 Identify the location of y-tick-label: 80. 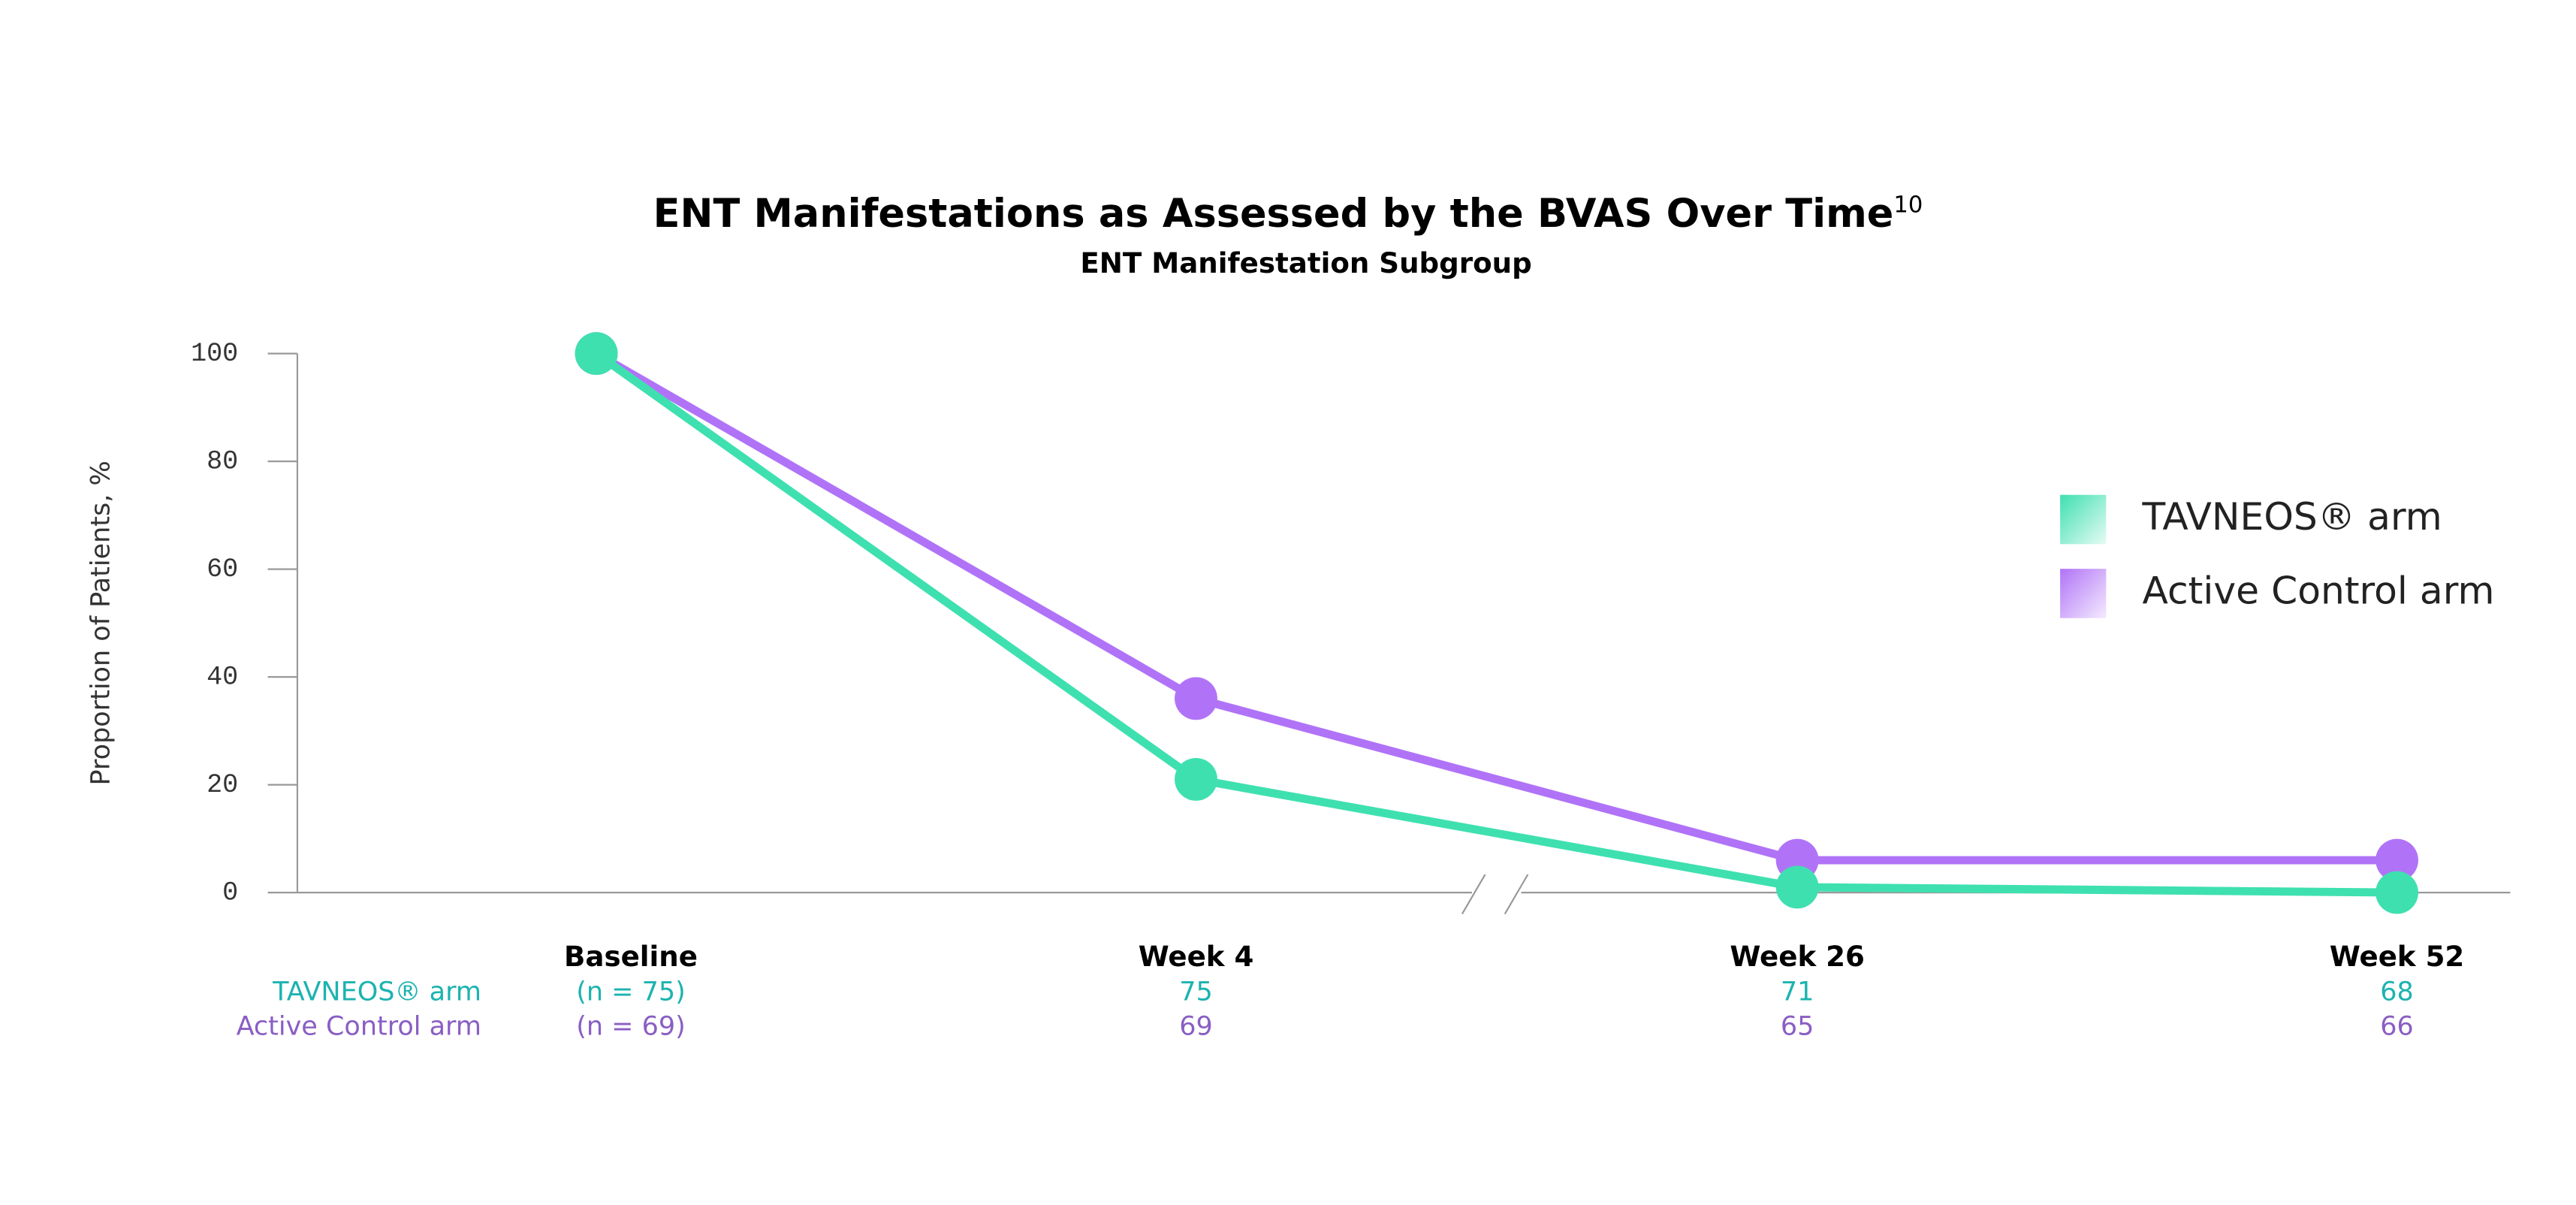
(222, 461).